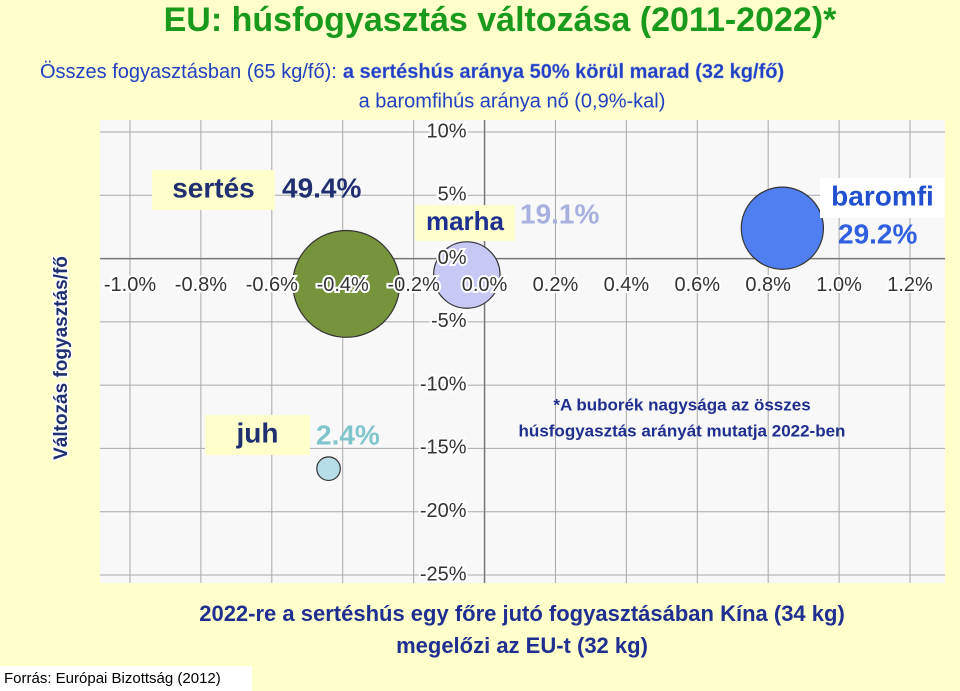  What do you see at coordinates (452, 258) in the screenshot?
I see `y-tick-label: 0%` at bounding box center [452, 258].